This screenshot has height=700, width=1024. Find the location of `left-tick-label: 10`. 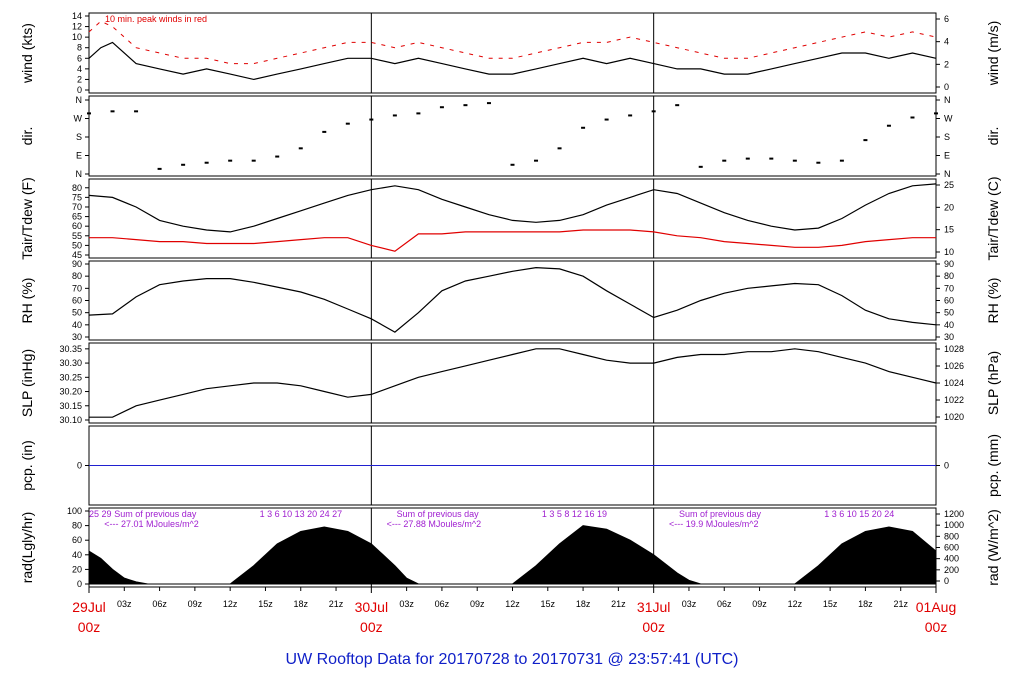

left-tick-label: 10 is located at coordinates (77, 37).